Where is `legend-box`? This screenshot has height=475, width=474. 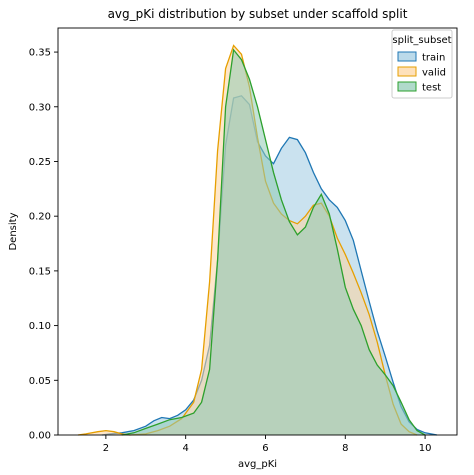 legend-box is located at coordinates (422, 64).